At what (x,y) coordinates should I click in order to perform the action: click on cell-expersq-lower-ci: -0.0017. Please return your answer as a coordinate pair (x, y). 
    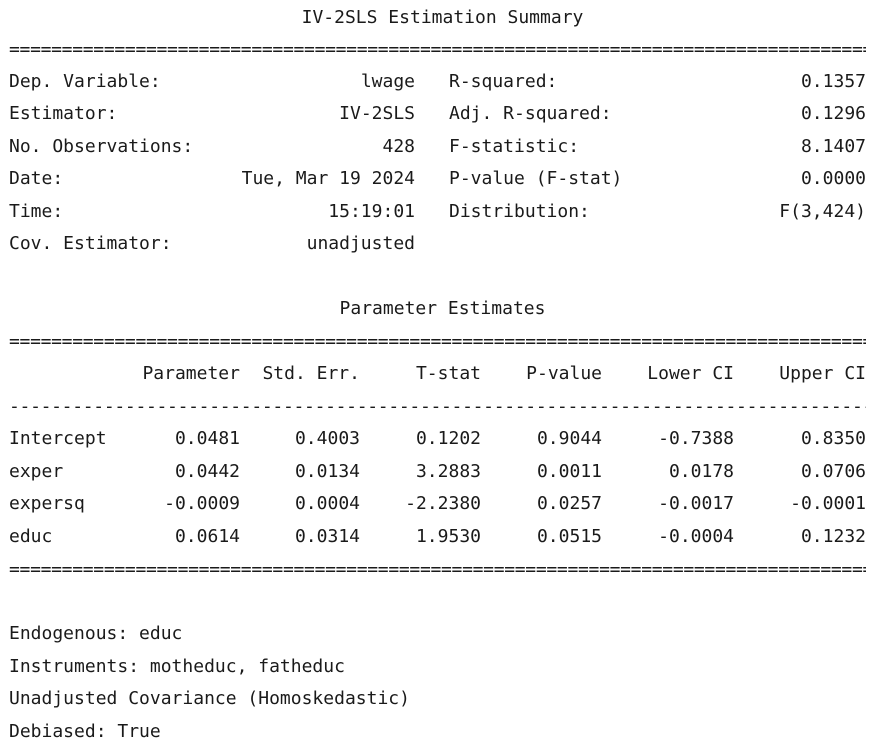
    Looking at the image, I should click on (696, 503).